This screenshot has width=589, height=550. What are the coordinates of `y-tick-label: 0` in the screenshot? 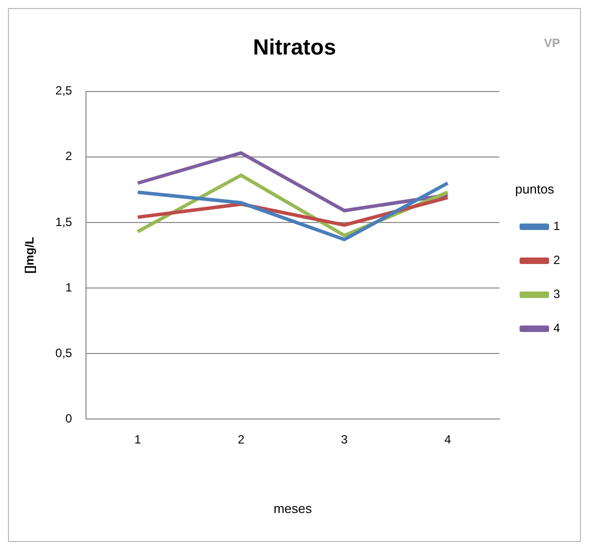 It's located at (68, 418).